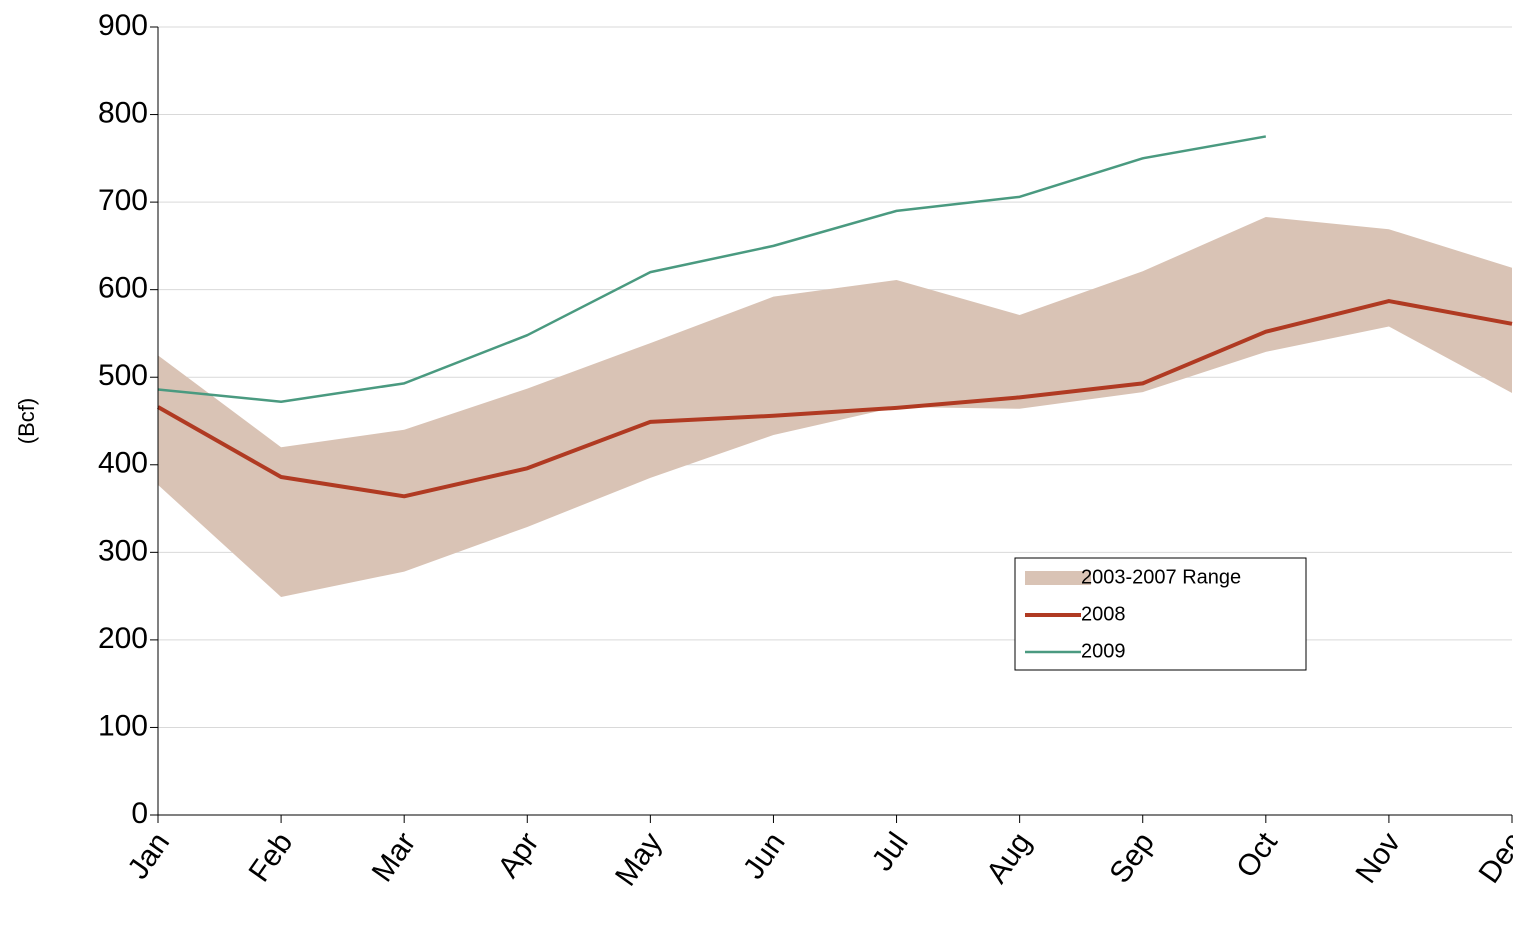 This screenshot has width=1513, height=925. Describe the element at coordinates (1378, 858) in the screenshot. I see `x-tick-label: Nov` at that location.